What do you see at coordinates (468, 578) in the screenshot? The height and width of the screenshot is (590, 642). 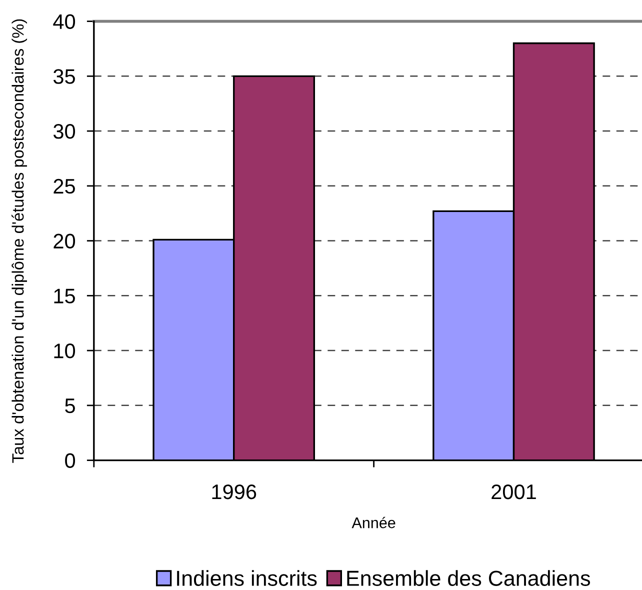 I see `legend-label: Ensemble des Canadiens` at bounding box center [468, 578].